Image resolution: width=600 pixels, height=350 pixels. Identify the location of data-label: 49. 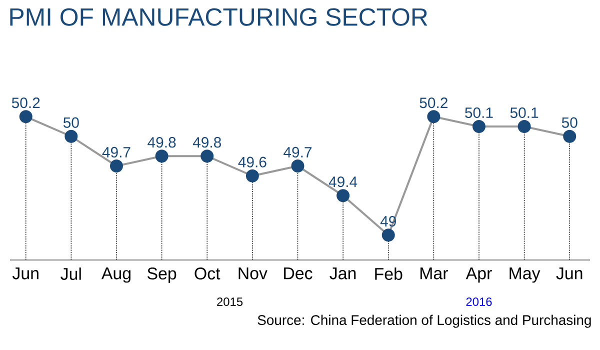
(388, 221).